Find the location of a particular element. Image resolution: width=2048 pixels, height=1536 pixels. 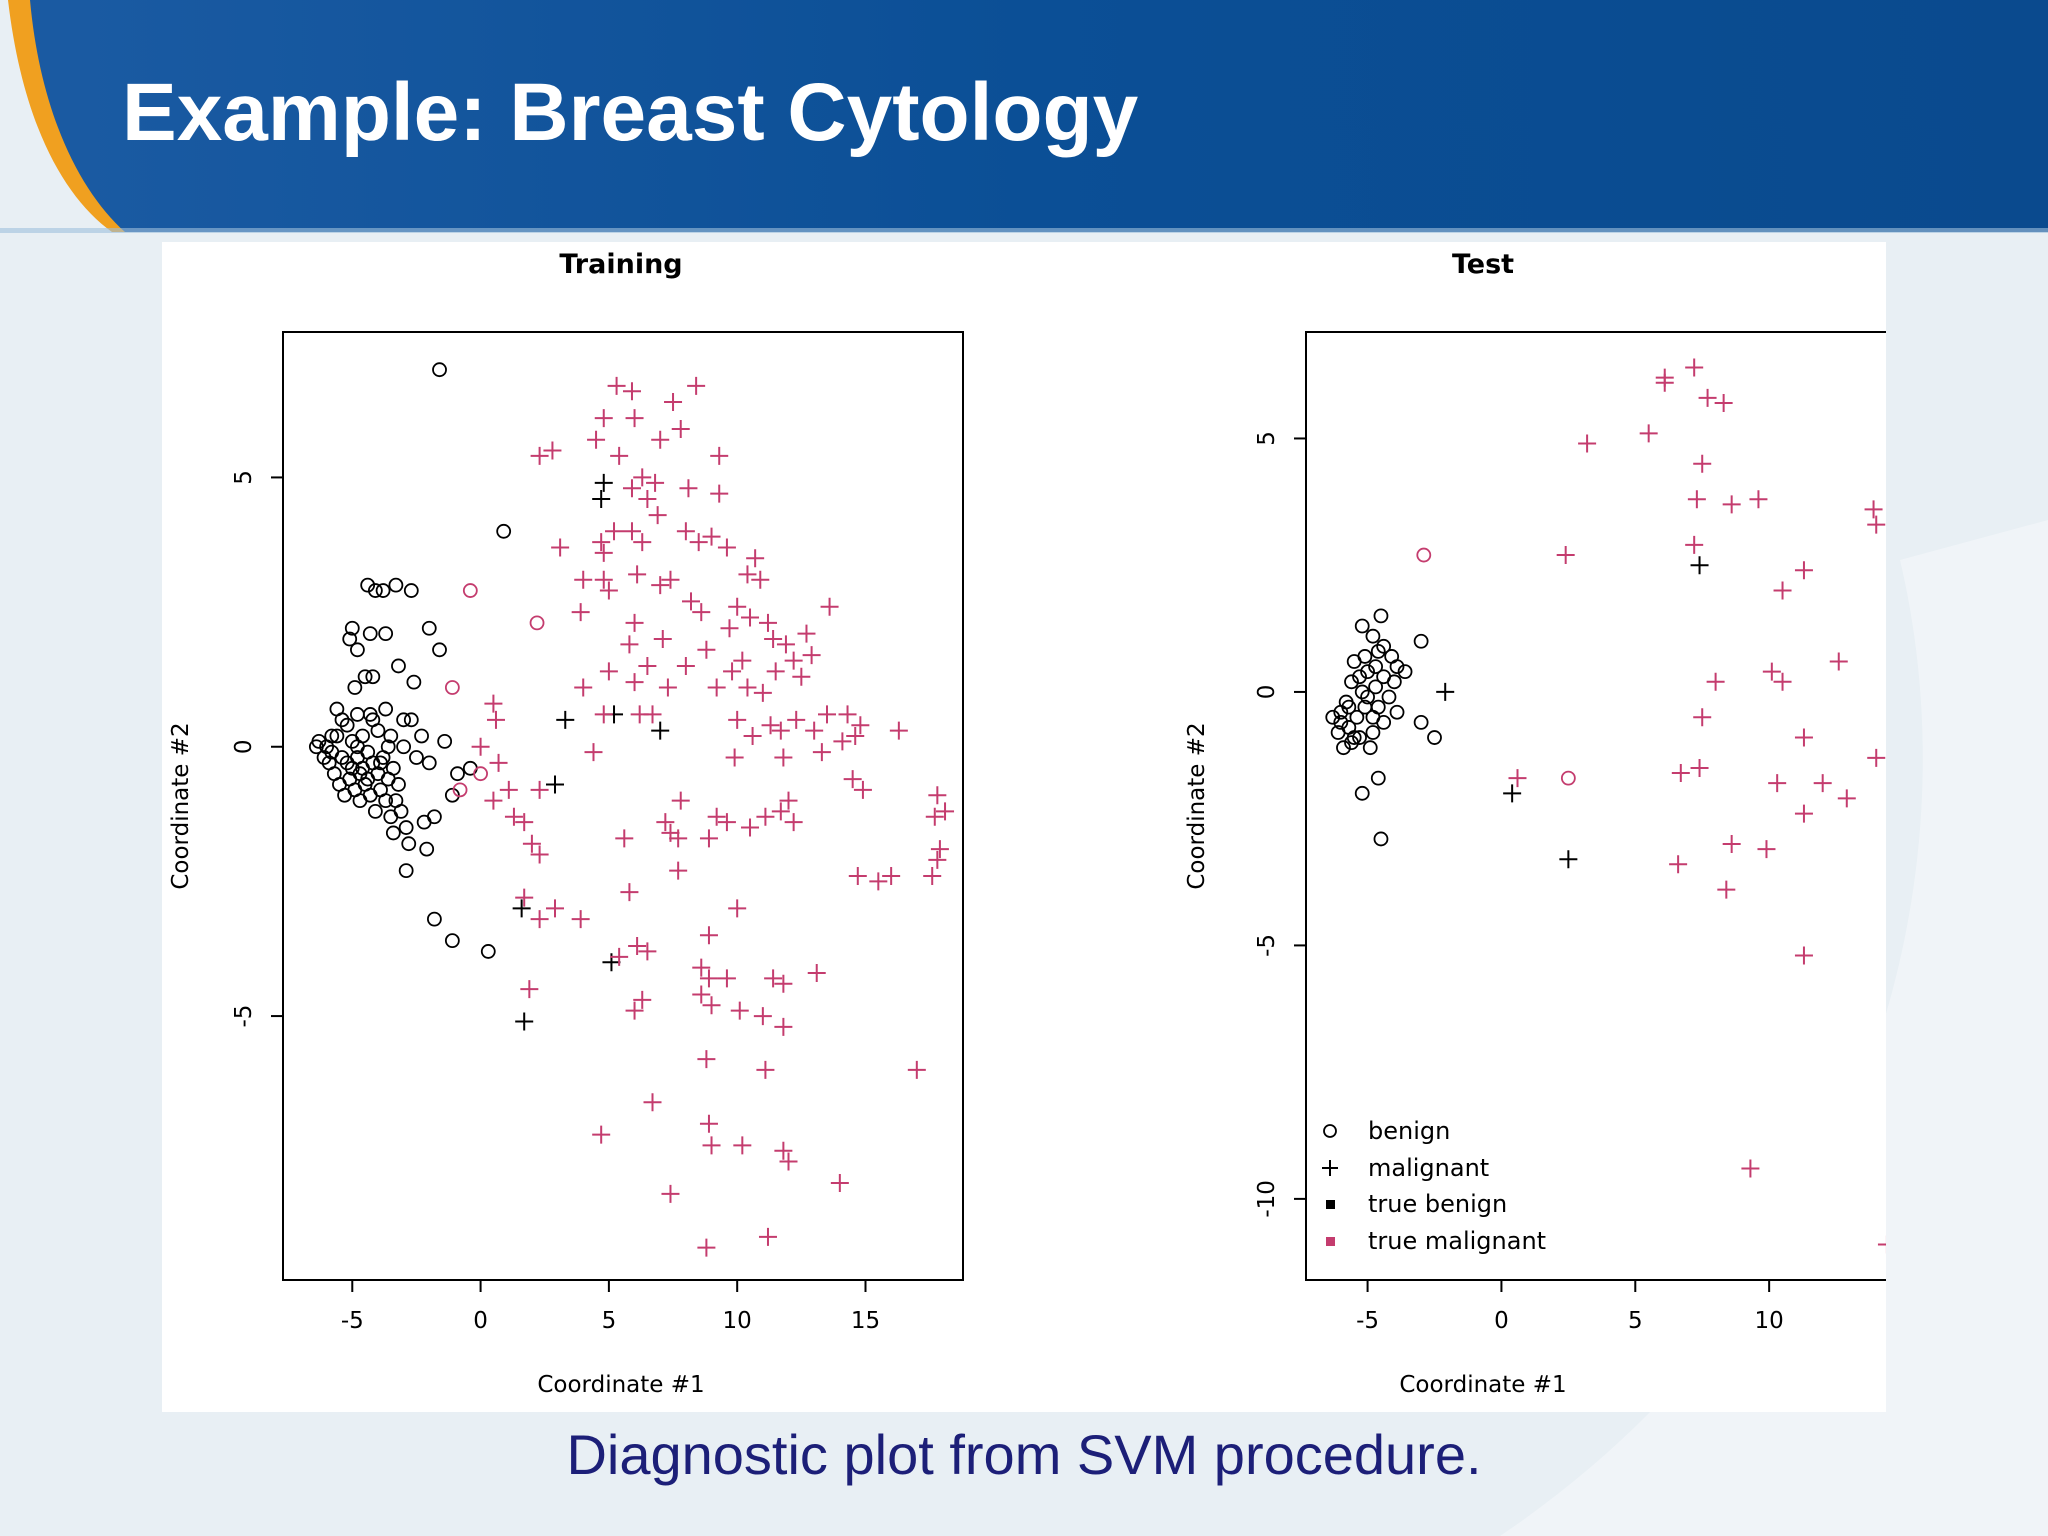

training-point-malignant is located at coordinates (660, 730).